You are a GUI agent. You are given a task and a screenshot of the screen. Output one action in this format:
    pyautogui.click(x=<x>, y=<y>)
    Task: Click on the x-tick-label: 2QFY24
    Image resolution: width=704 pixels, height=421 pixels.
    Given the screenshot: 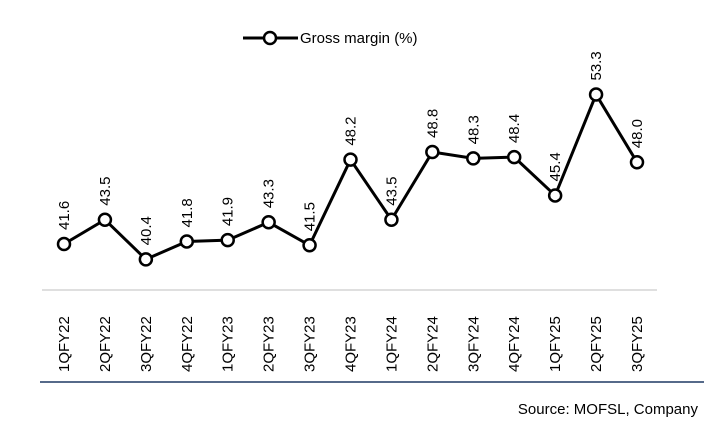 What is the action you would take?
    pyautogui.click(x=432, y=344)
    